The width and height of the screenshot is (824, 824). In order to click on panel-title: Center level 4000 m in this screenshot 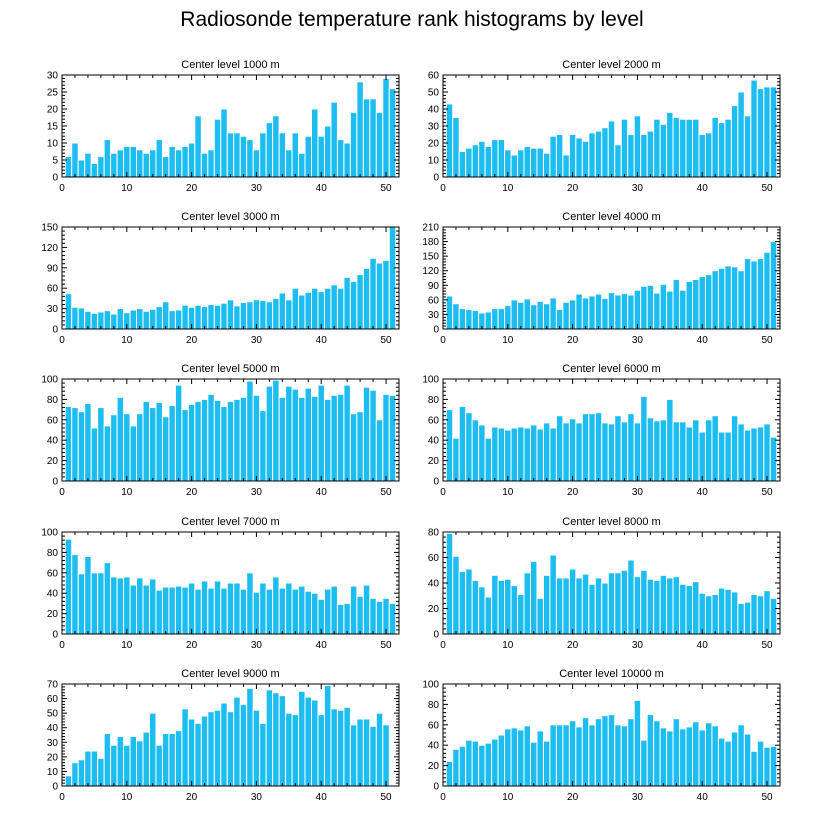, I will do `click(611, 217)`.